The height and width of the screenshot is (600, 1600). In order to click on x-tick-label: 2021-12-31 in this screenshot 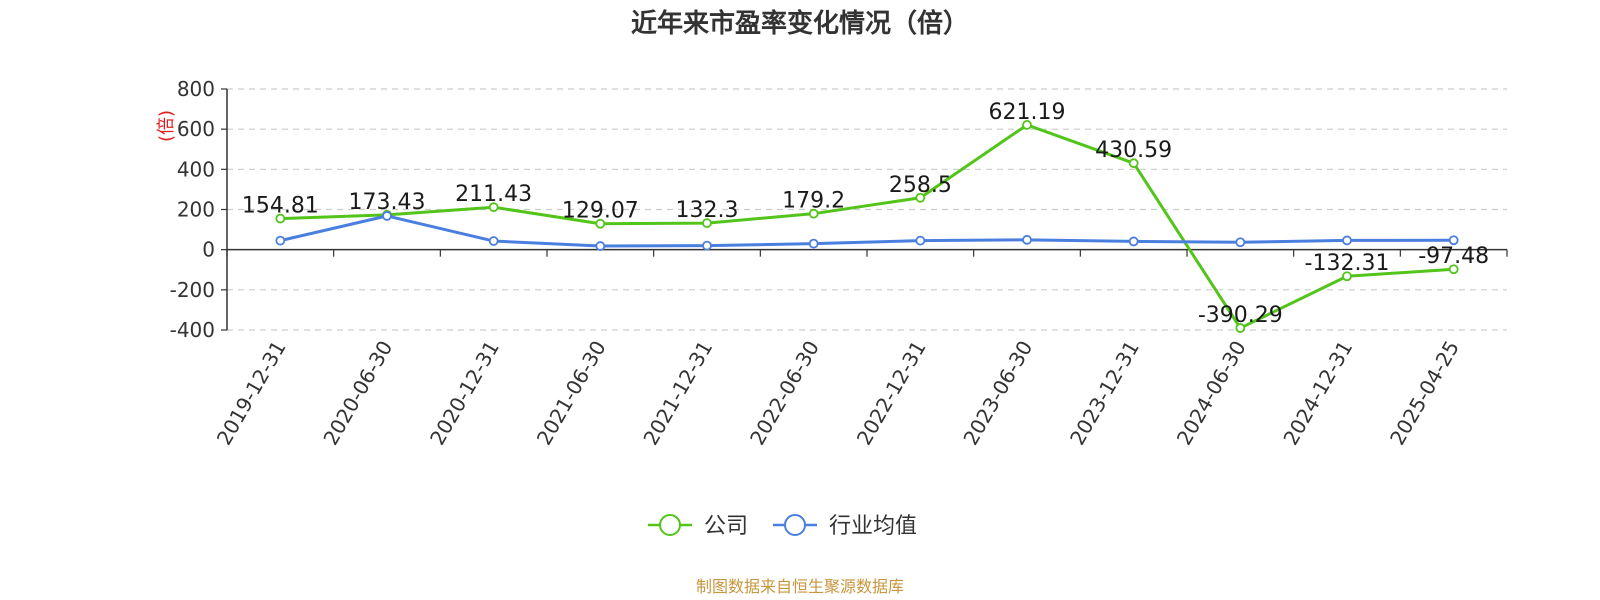, I will do `click(677, 393)`.